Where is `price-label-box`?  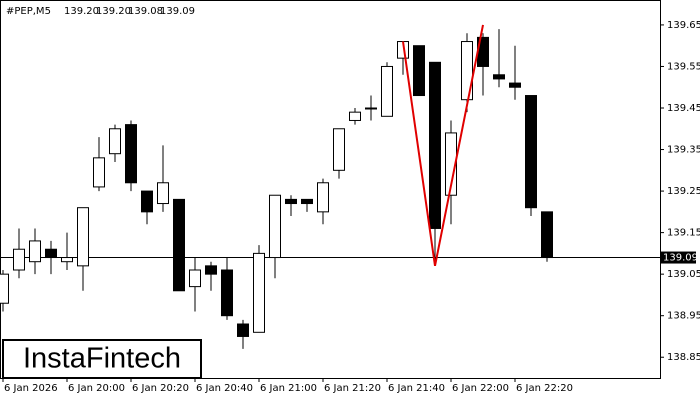
price-label-box is located at coordinates (678, 257).